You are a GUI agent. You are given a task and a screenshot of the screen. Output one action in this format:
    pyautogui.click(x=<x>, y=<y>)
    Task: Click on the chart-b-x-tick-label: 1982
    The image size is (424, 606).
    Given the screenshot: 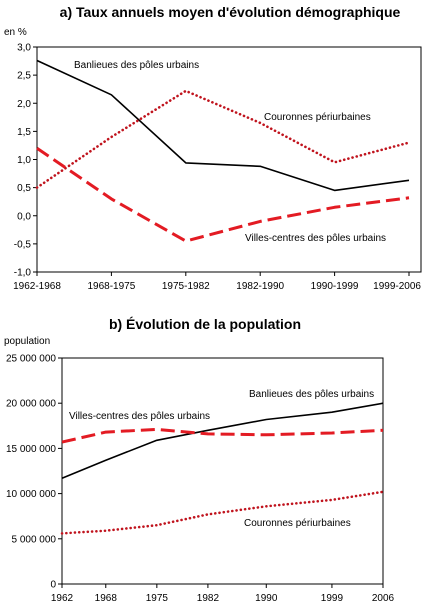 What is the action you would take?
    pyautogui.click(x=208, y=598)
    